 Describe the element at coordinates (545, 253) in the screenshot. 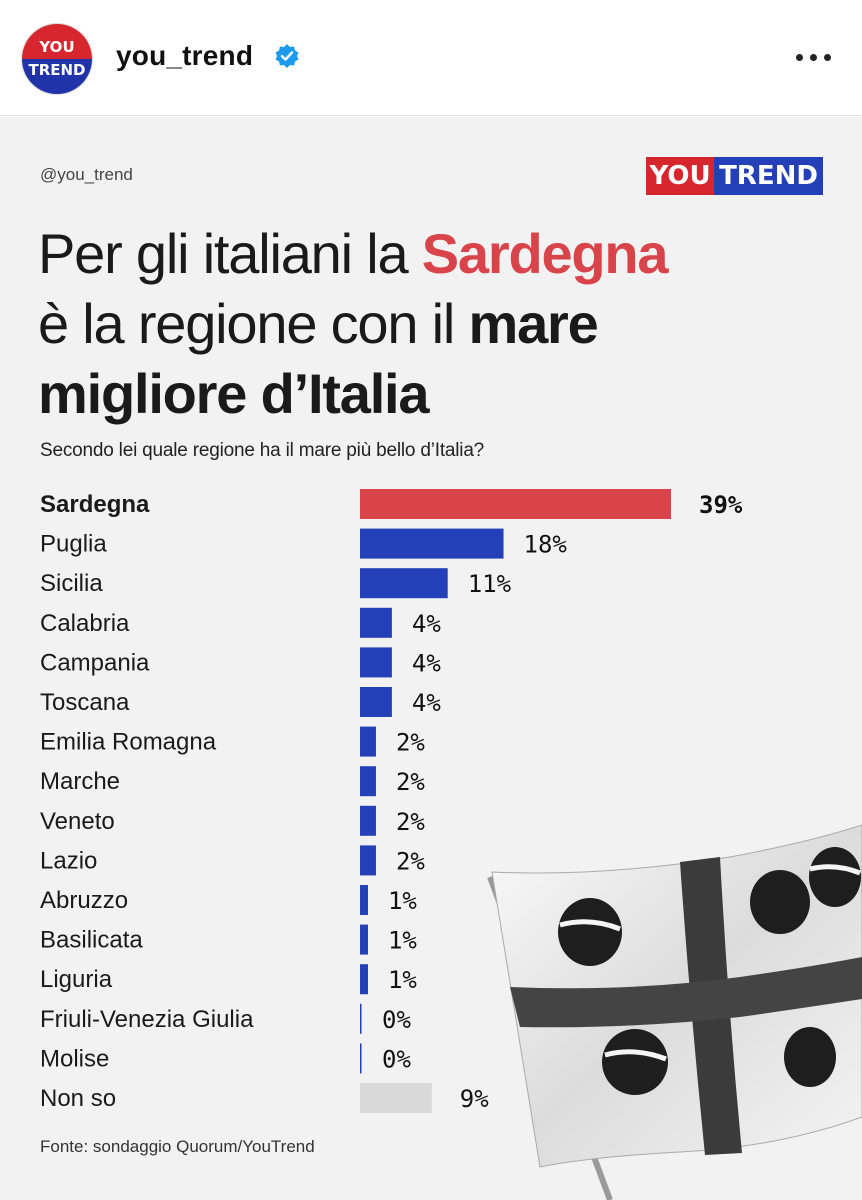

I see `headline-highlight: Sardegna` at that location.